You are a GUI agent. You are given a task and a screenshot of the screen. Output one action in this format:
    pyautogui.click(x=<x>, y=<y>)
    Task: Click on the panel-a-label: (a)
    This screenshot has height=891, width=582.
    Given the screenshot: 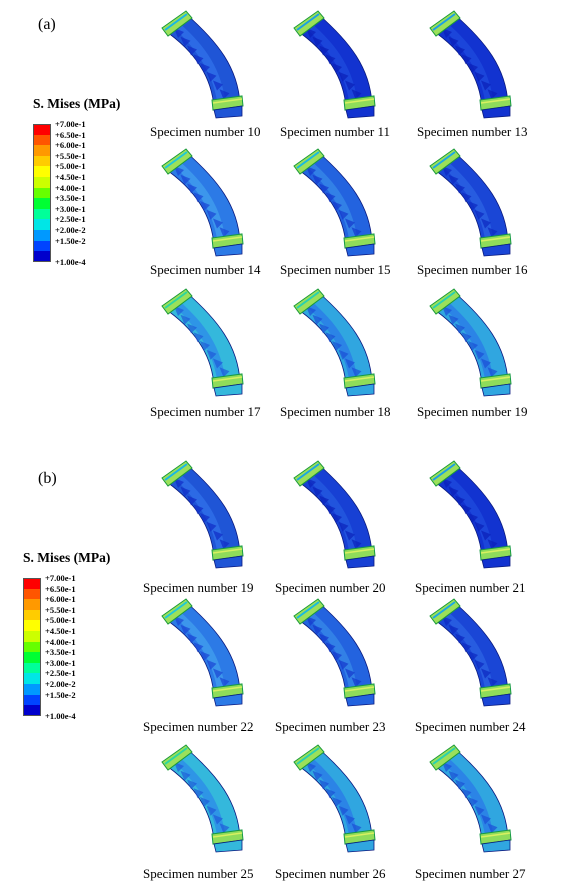 What is the action you would take?
    pyautogui.click(x=47, y=24)
    